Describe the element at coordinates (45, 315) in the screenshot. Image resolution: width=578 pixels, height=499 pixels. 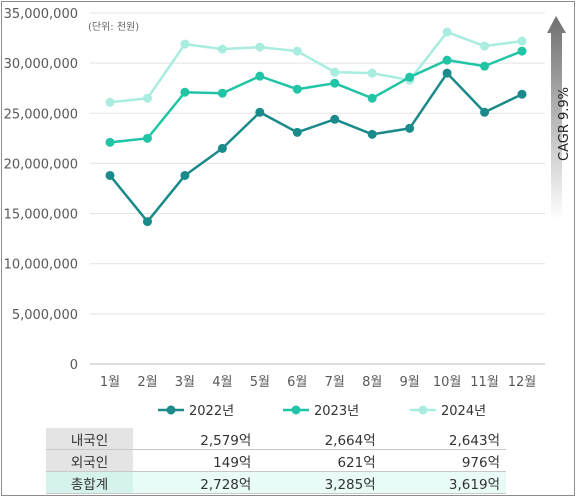
I see `y-tick-label: 5,000,000` at that location.